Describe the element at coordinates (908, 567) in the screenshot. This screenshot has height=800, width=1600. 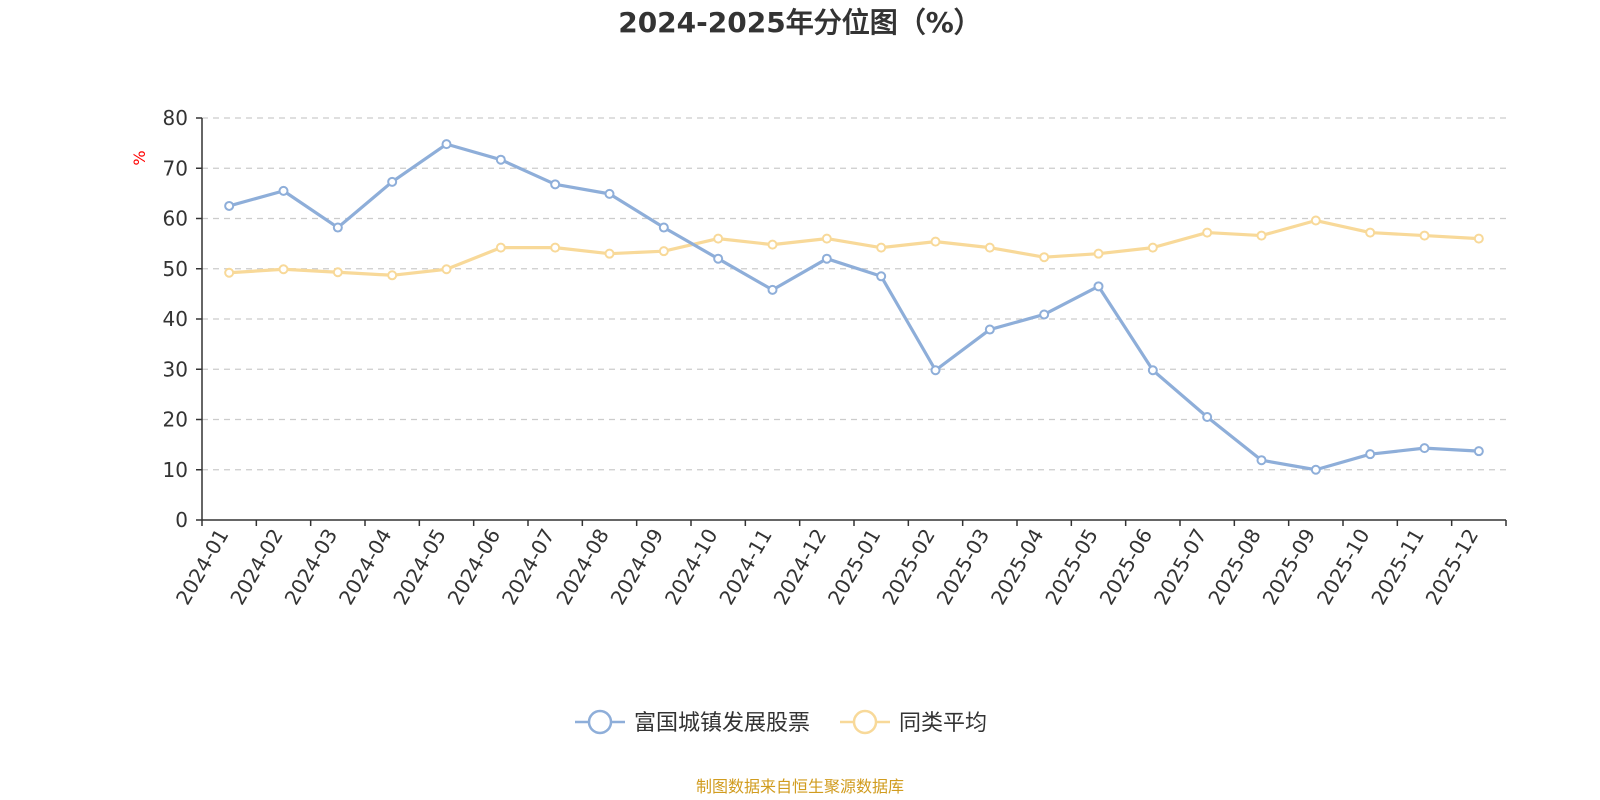
I see `x-tick-label-2025-02: 2025-02` at that location.